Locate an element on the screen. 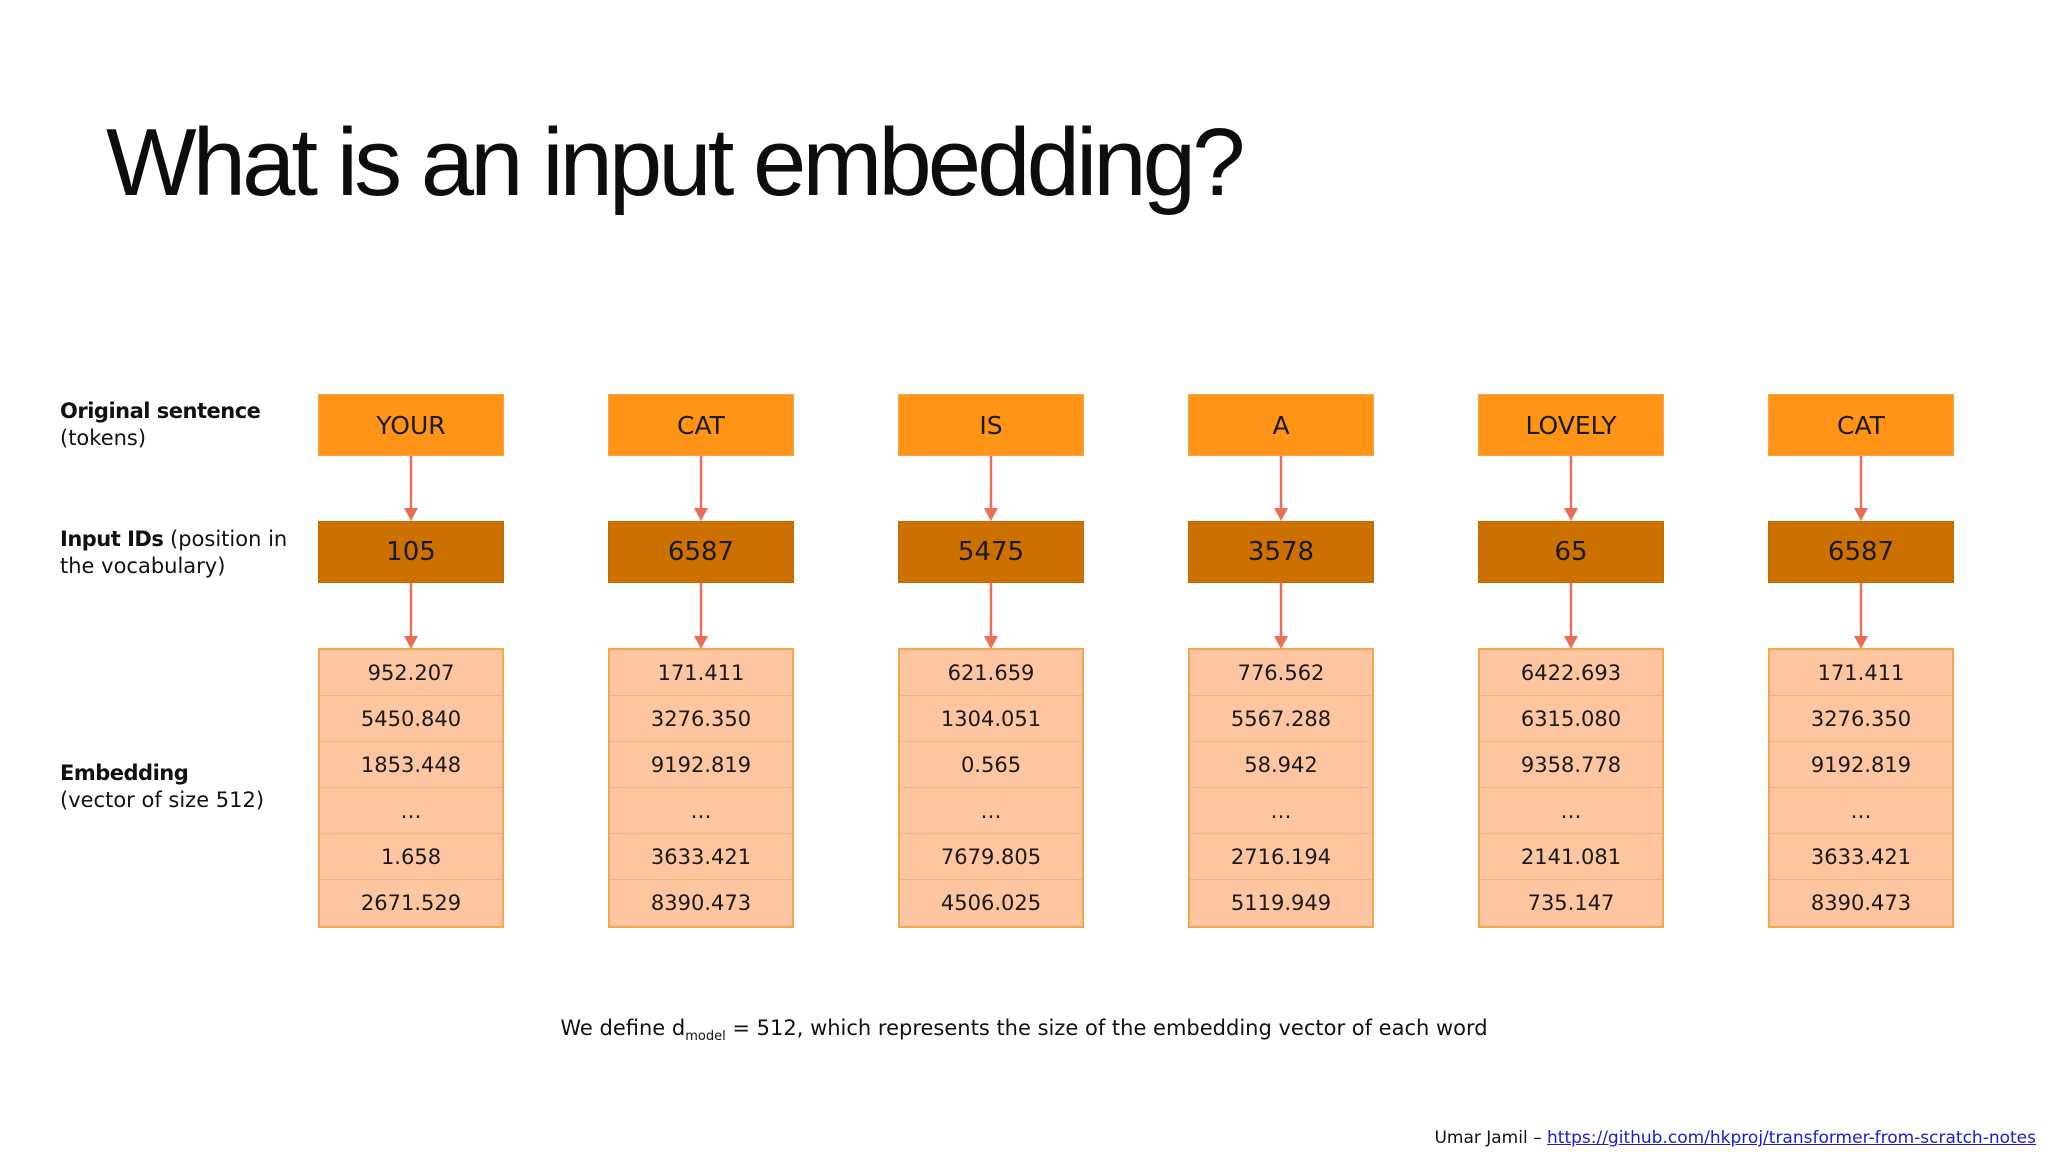 The height and width of the screenshot is (1152, 2048). embedding-cell: 5567.288 is located at coordinates (1281, 719).